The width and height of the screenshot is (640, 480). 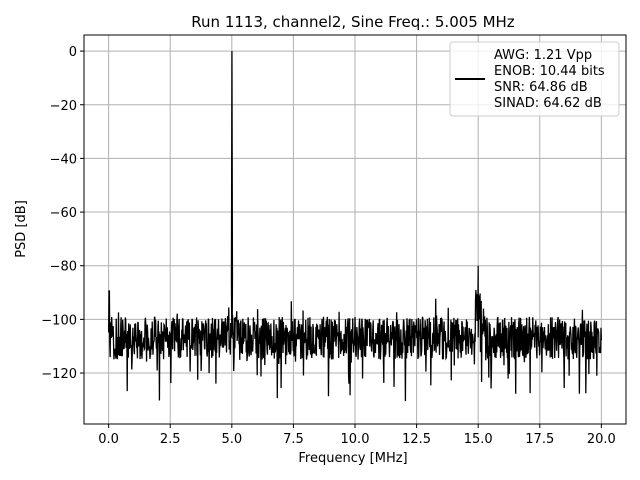 I want to click on y-tick-label: −100, so click(x=59, y=320).